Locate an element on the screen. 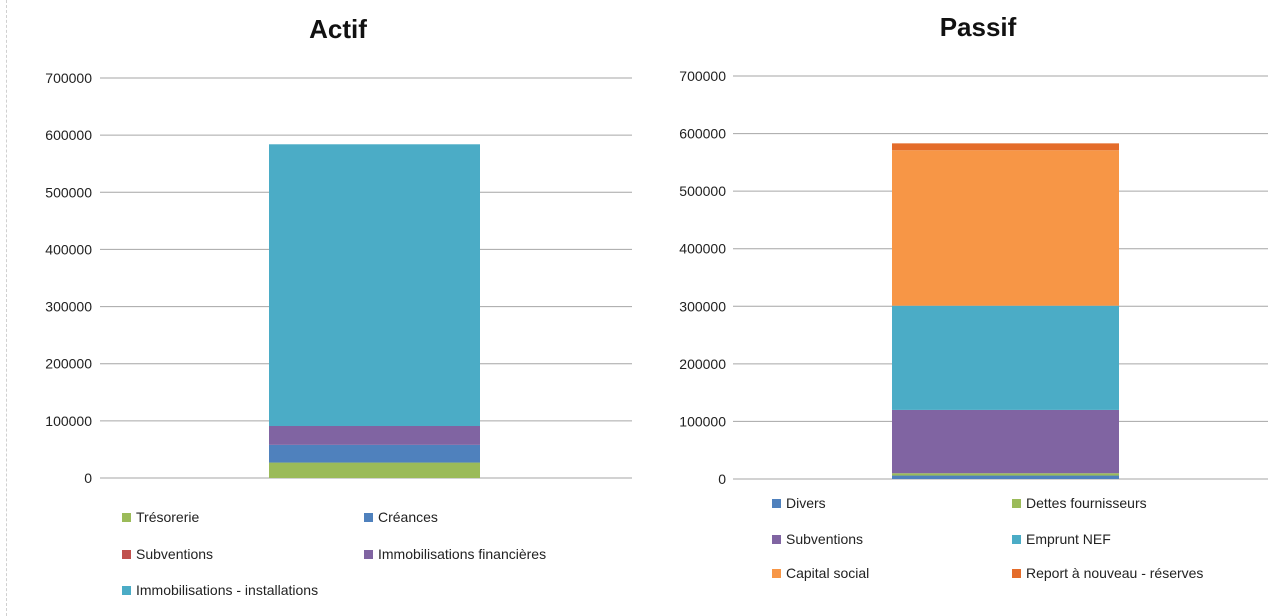 This screenshot has height=616, width=1272. legend-label: Emprunt NEF is located at coordinates (1068, 539).